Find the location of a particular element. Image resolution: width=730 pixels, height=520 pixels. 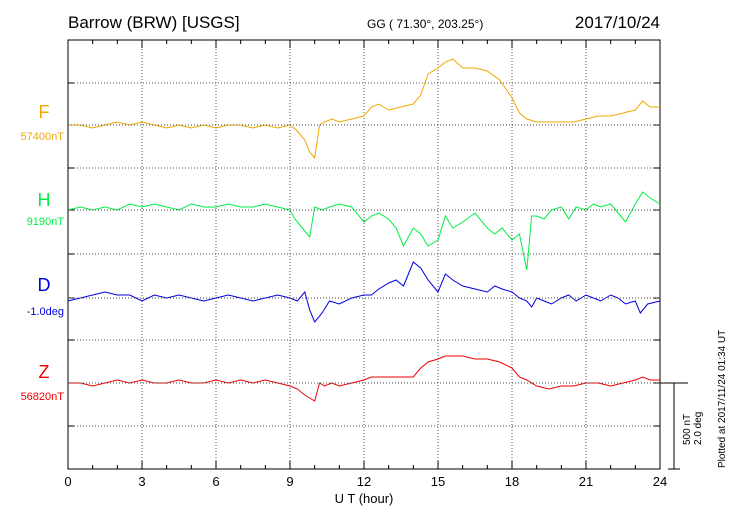

scale-label-nt: 500 nT is located at coordinates (687, 429).